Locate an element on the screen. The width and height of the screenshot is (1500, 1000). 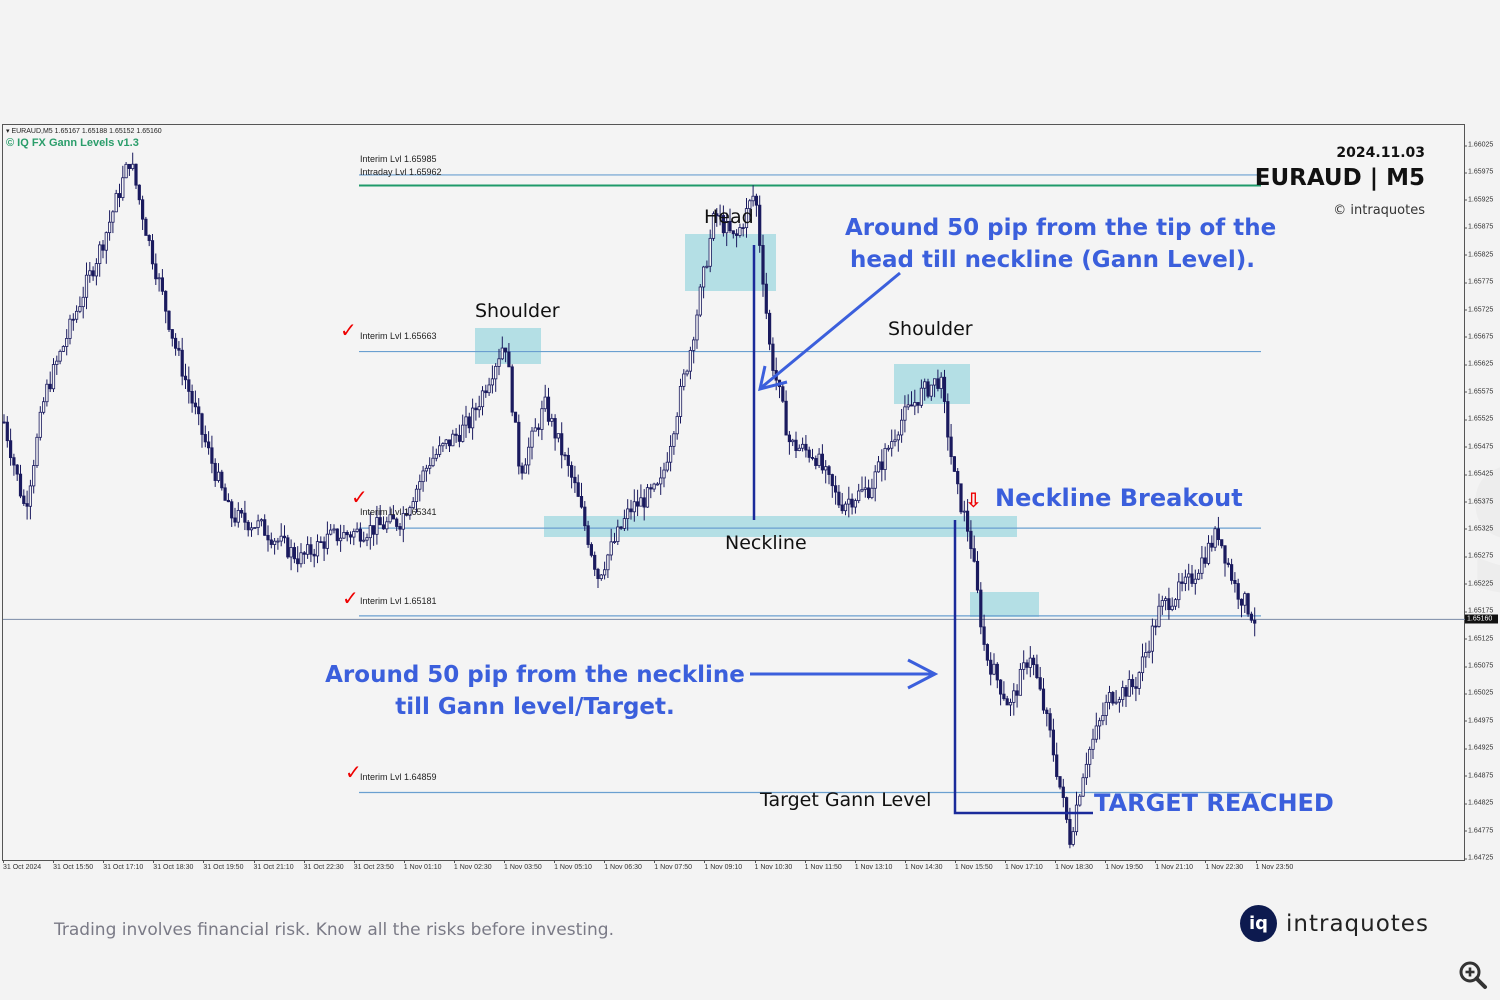
y-tick: 1.65475 is located at coordinates (1478, 447).